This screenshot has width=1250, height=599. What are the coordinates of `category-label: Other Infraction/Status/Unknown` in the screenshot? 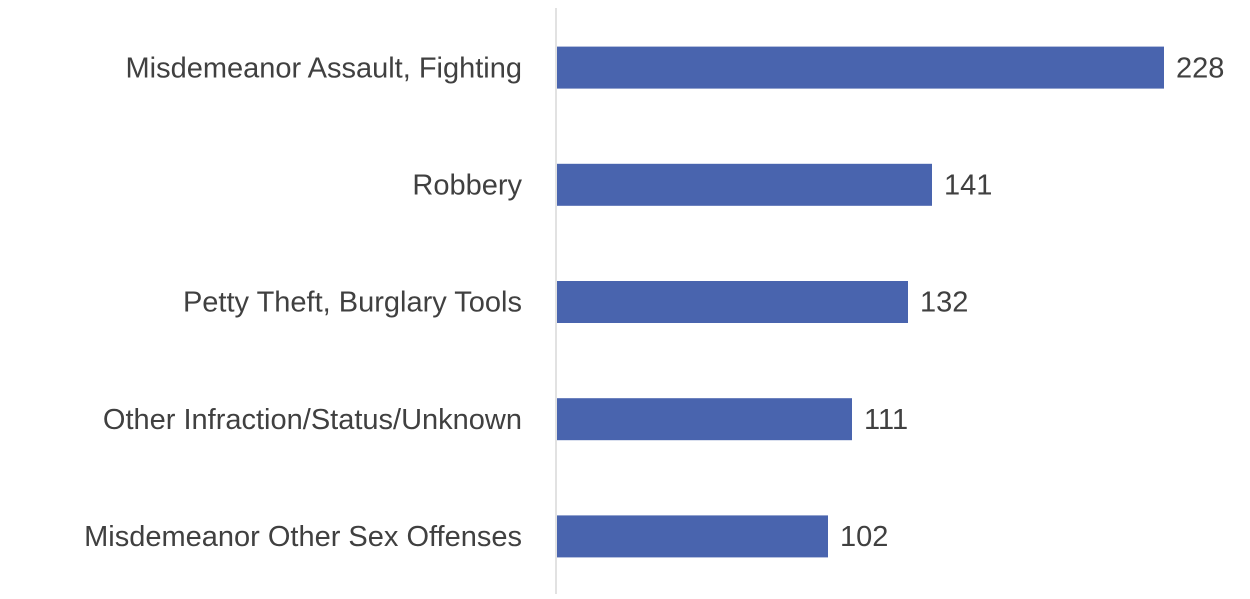 It's located at (312, 420).